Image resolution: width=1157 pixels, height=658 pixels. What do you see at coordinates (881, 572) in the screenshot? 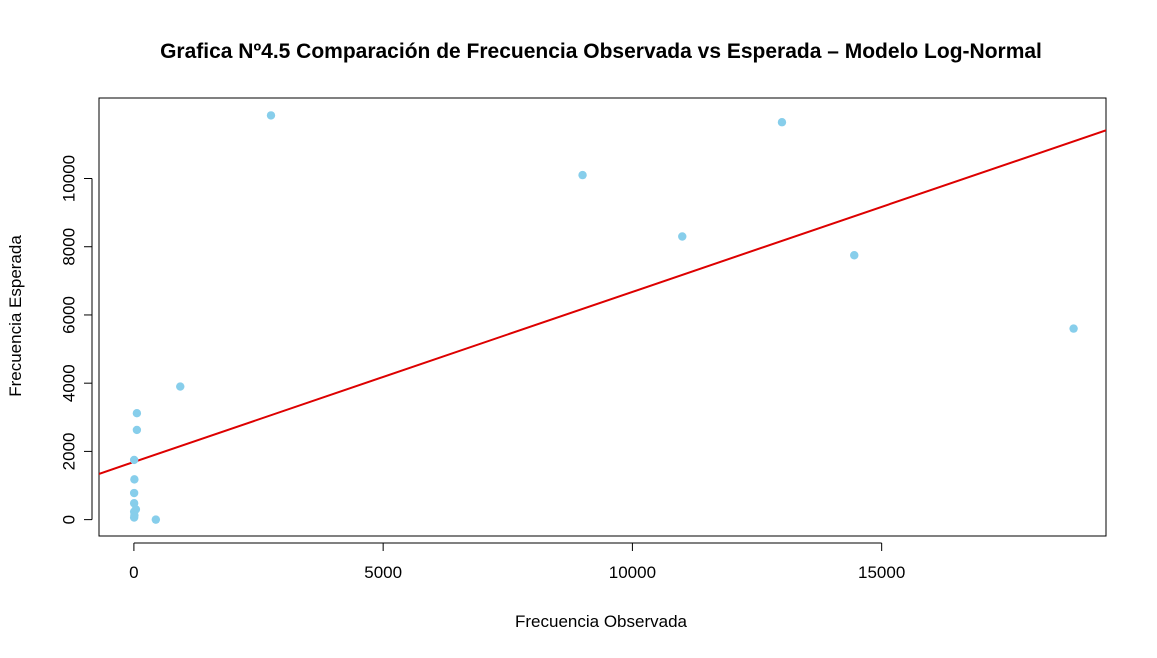
I see `x-tick-label: 15000` at bounding box center [881, 572].